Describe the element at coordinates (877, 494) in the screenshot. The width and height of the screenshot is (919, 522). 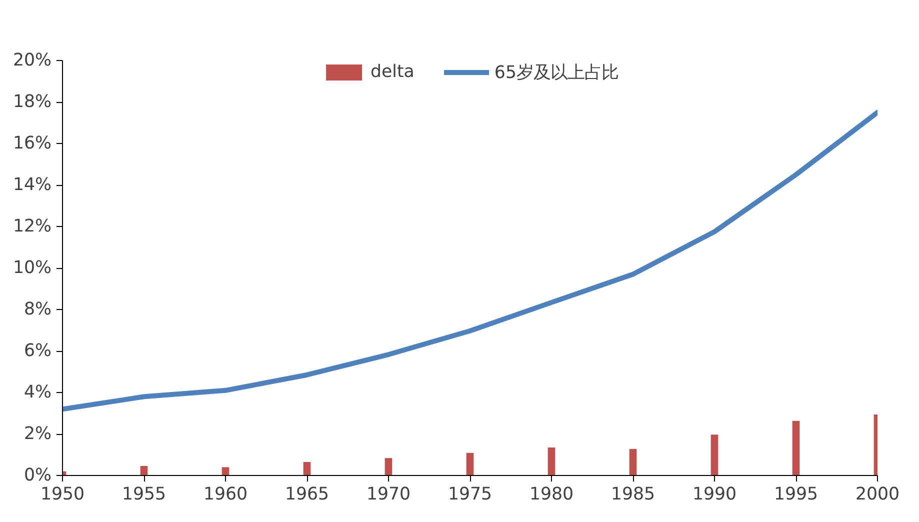
I see `x-tick-label: 2000` at that location.